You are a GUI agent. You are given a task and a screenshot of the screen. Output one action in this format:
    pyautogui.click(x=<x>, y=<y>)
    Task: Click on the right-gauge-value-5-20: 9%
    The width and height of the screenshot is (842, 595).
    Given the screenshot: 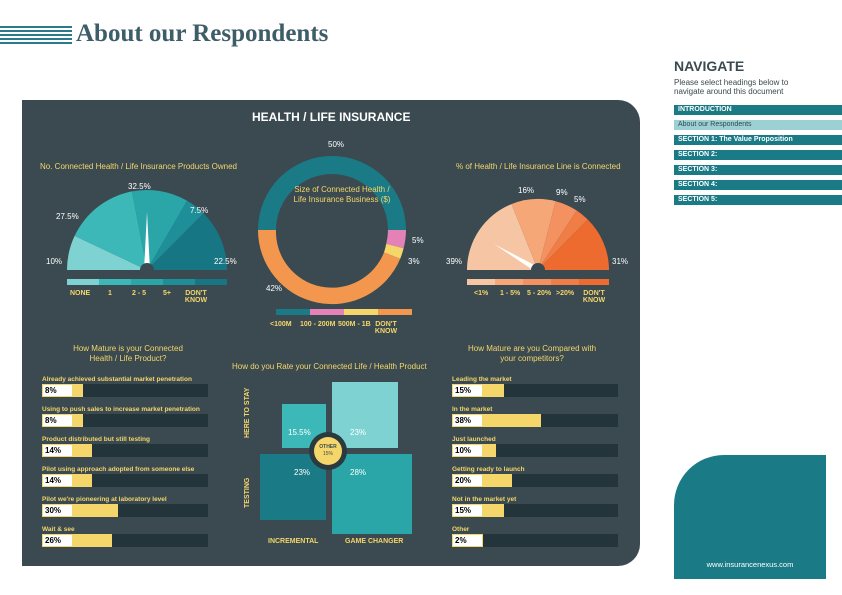 What is the action you would take?
    pyautogui.click(x=562, y=192)
    